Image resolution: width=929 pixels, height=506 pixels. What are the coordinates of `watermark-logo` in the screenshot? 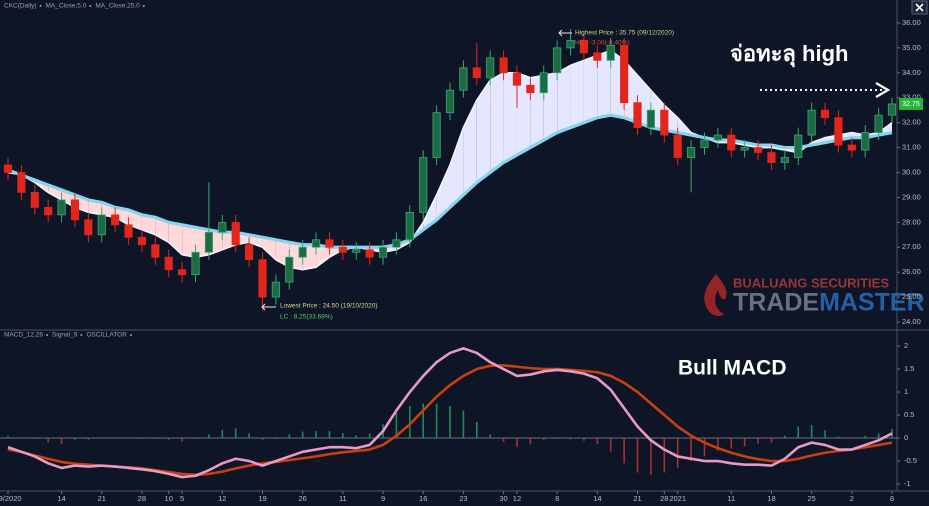 It's located at (715, 295).